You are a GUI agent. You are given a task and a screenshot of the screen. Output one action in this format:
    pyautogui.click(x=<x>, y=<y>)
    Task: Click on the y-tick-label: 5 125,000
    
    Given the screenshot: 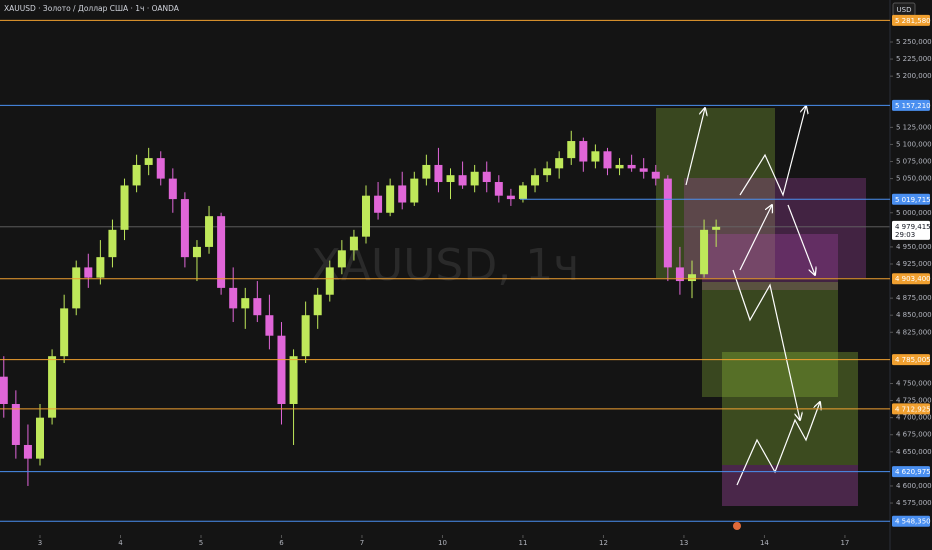 What is the action you would take?
    pyautogui.click(x=914, y=127)
    